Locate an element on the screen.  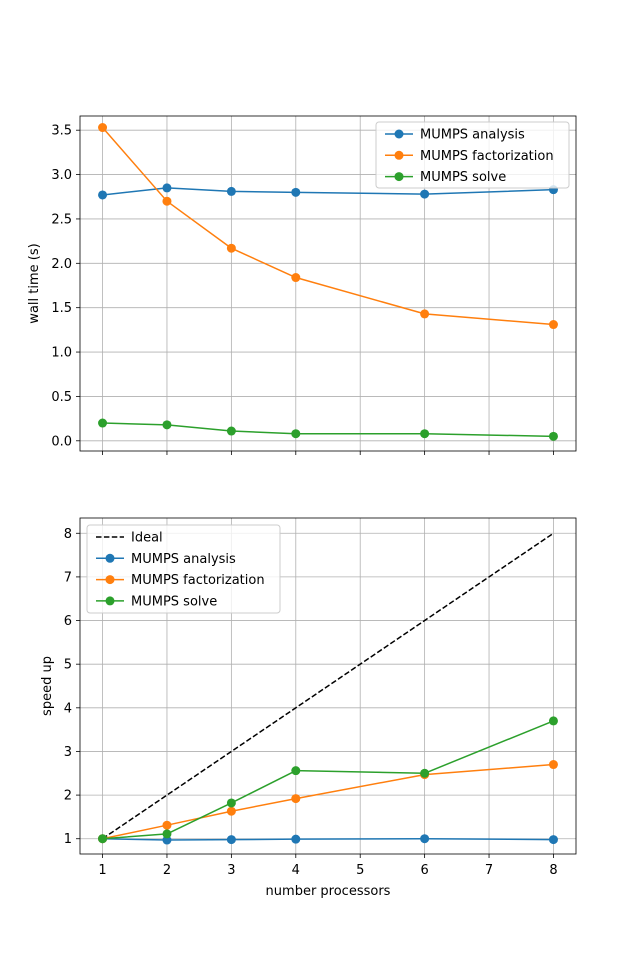
series-line-mumps-analysis is located at coordinates (328, 839).